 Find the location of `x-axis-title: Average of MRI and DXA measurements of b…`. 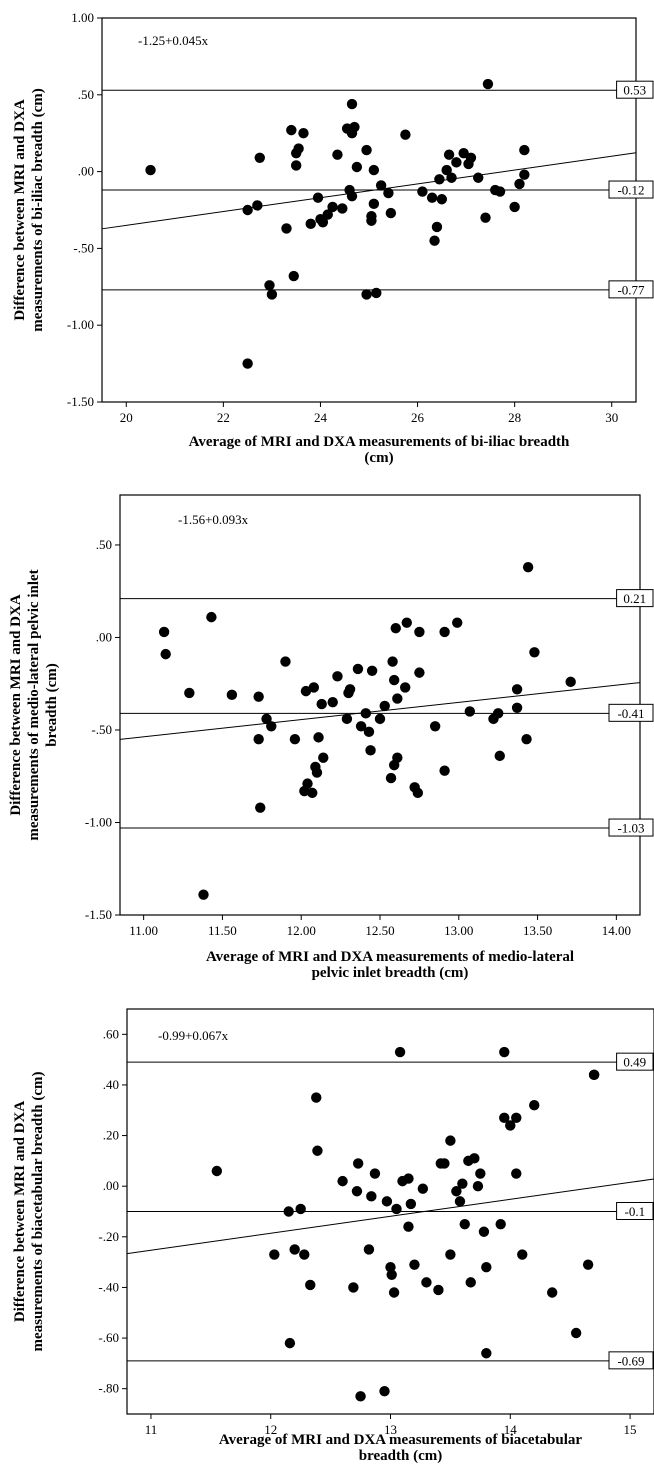

x-axis-title: Average of MRI and DXA measurements of b… is located at coordinates (400, 1440).